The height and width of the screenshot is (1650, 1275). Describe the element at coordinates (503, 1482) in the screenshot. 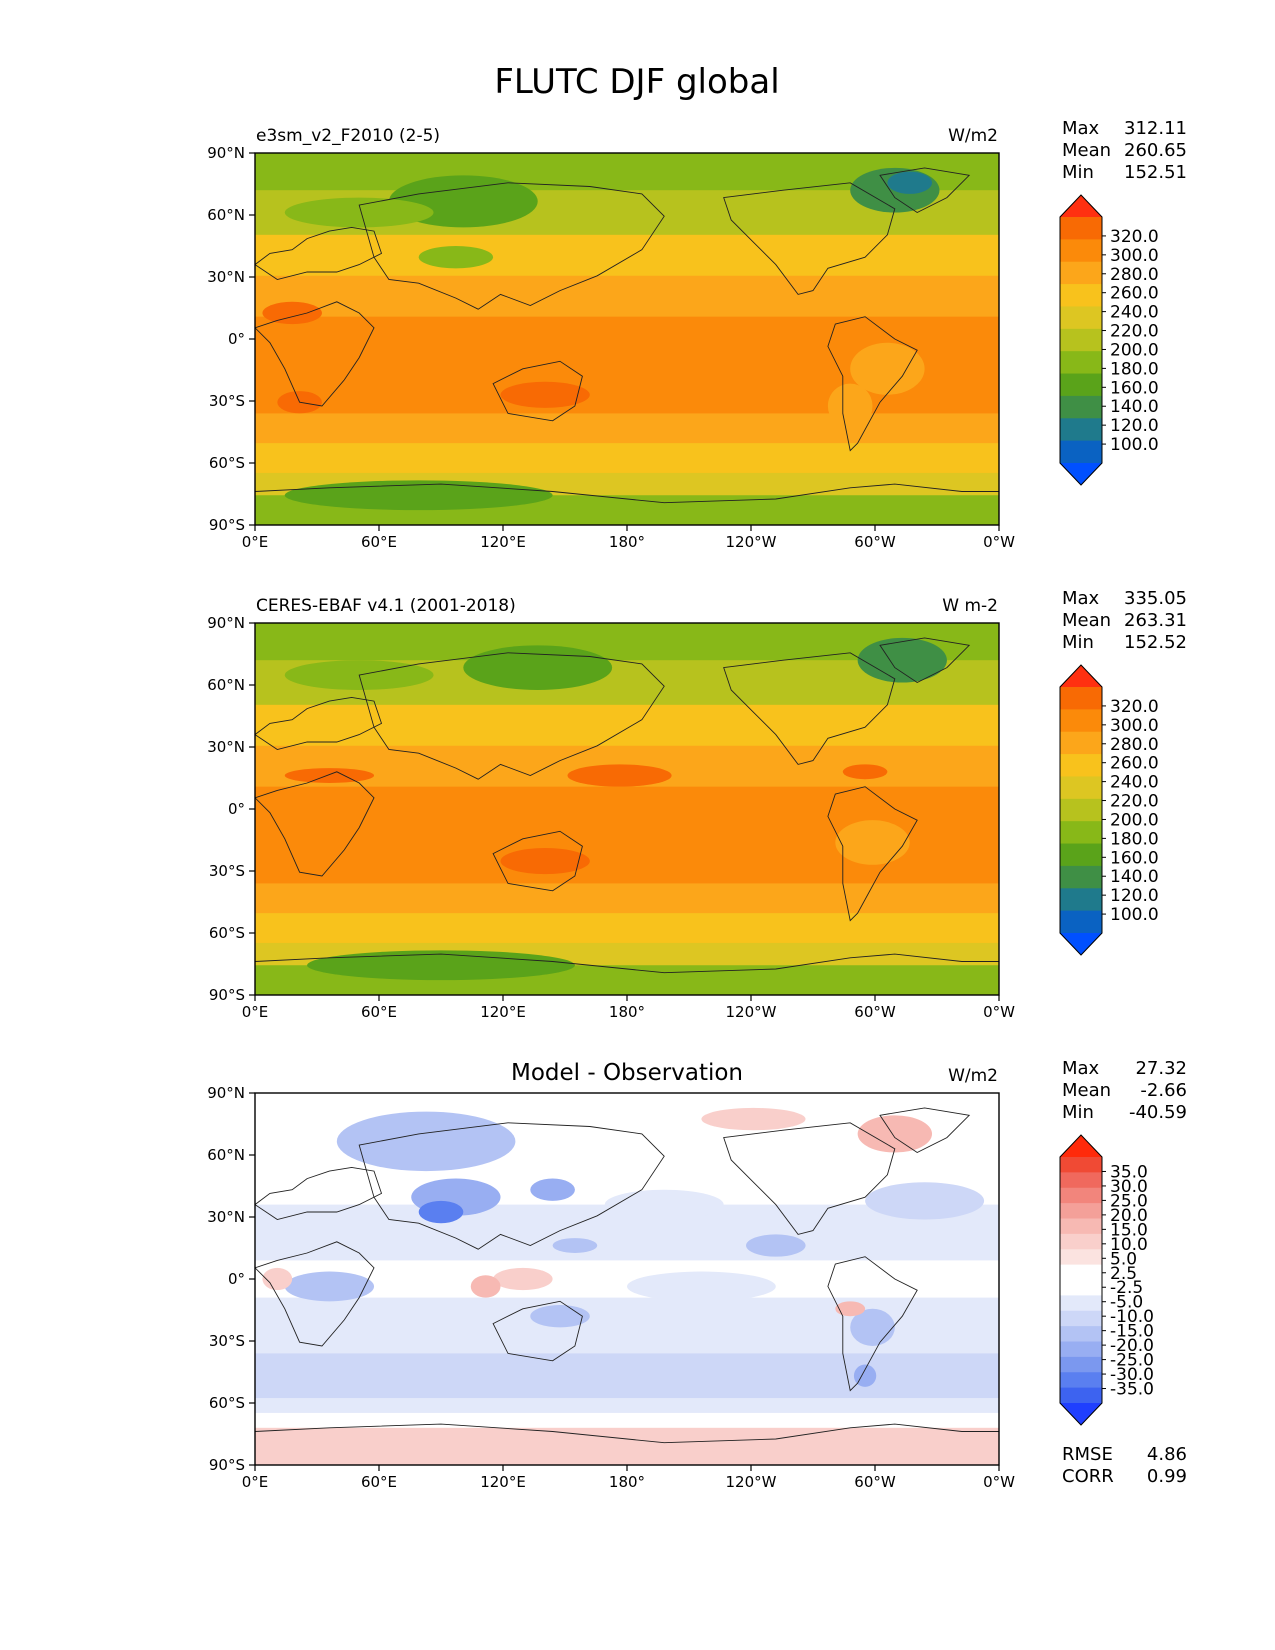

I see `x-tick-label: 120°E` at that location.